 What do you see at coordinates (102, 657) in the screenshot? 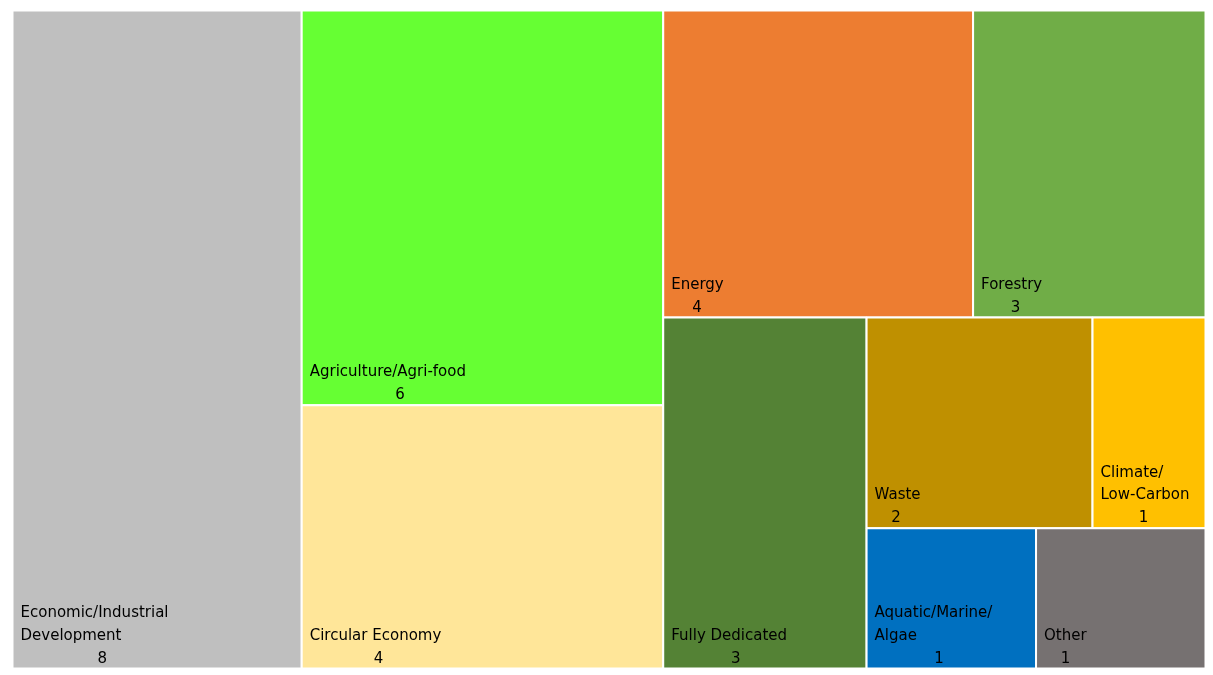
I see `data-label: 8` at bounding box center [102, 657].